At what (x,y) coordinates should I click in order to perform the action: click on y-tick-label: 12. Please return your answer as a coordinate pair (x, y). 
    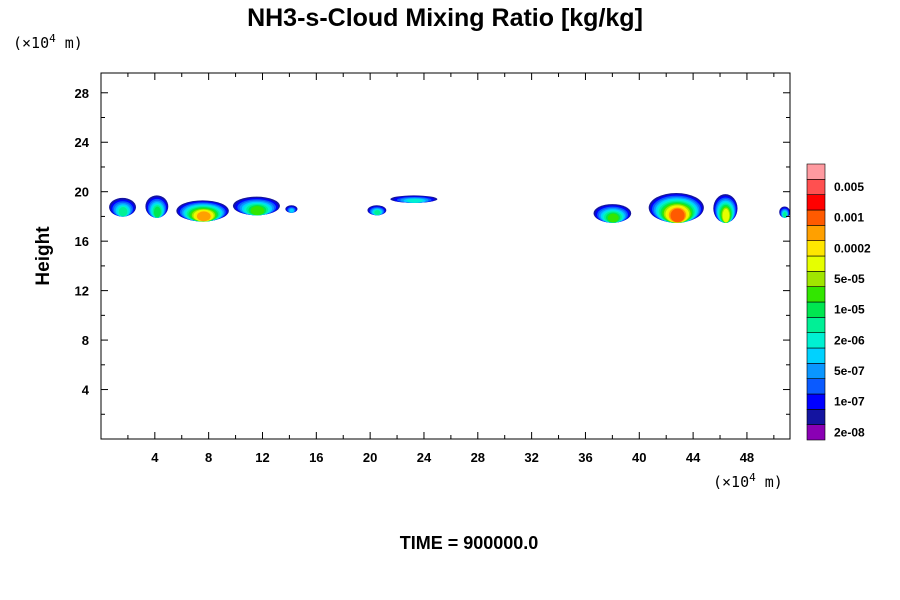
    Looking at the image, I should click on (82, 291).